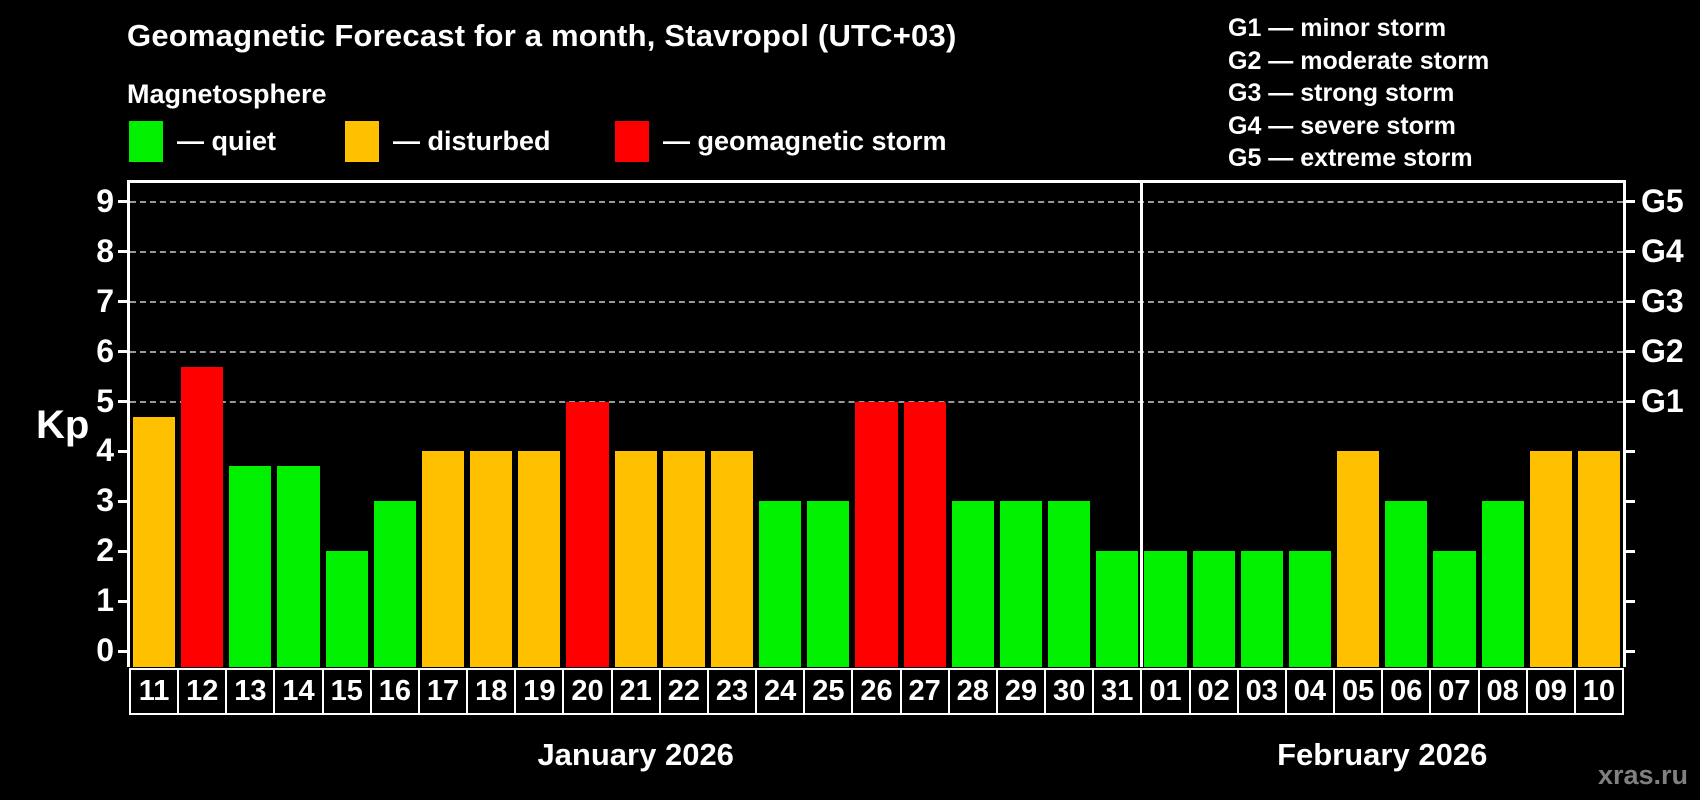  Describe the element at coordinates (1502, 691) in the screenshot. I see `day-label-08: 08` at that location.